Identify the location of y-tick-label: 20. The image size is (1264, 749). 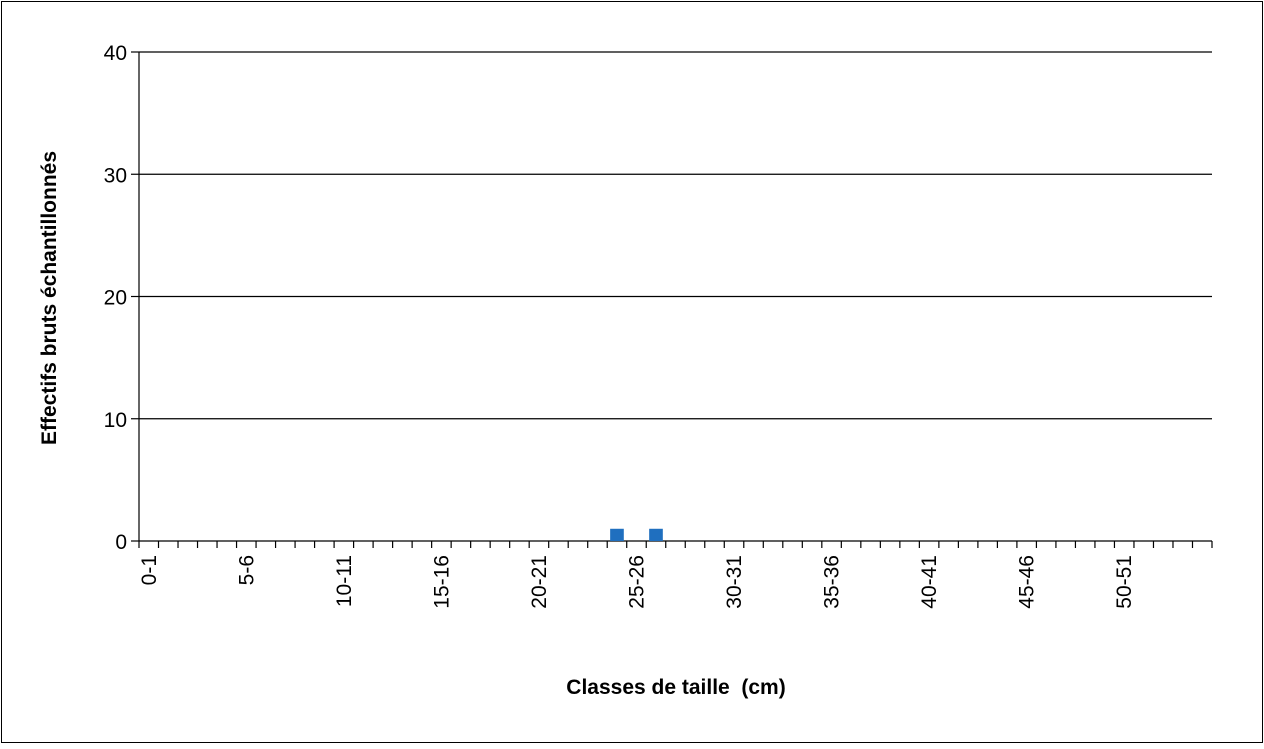
(115, 298).